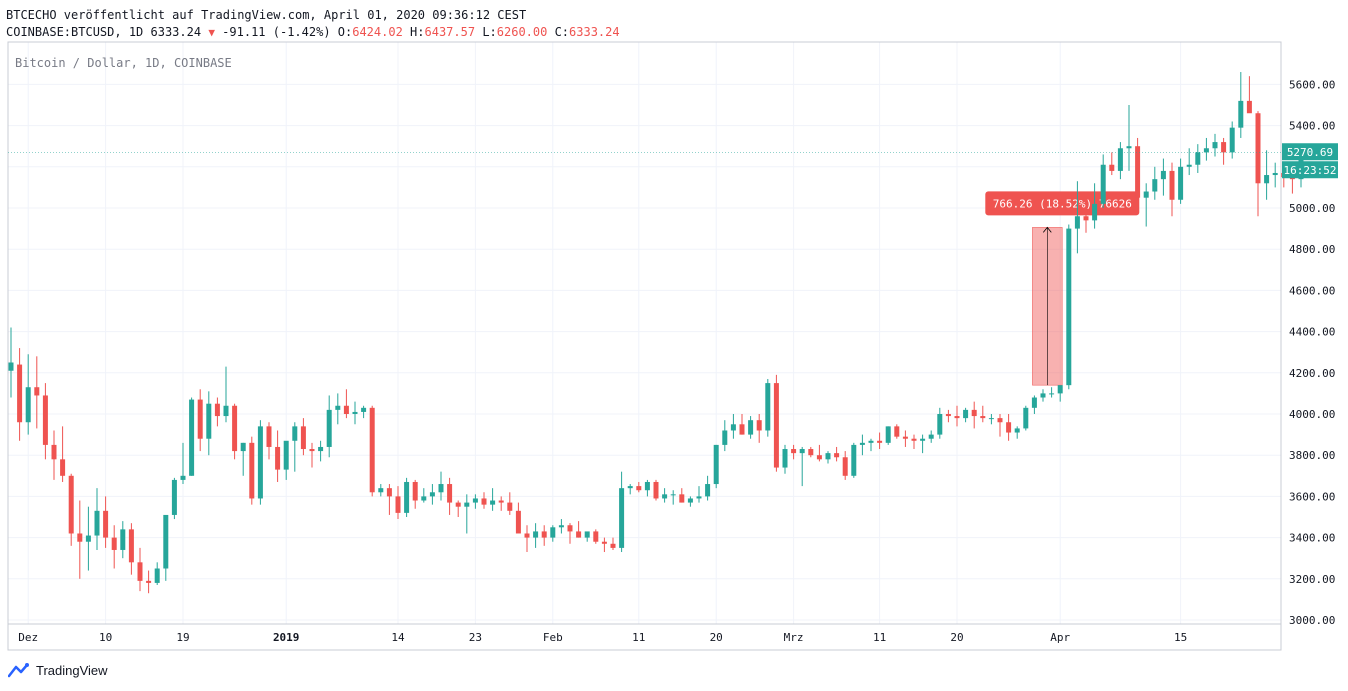 The image size is (1348, 691). What do you see at coordinates (638, 637) in the screenshot?
I see `x-tick-label: 11` at bounding box center [638, 637].